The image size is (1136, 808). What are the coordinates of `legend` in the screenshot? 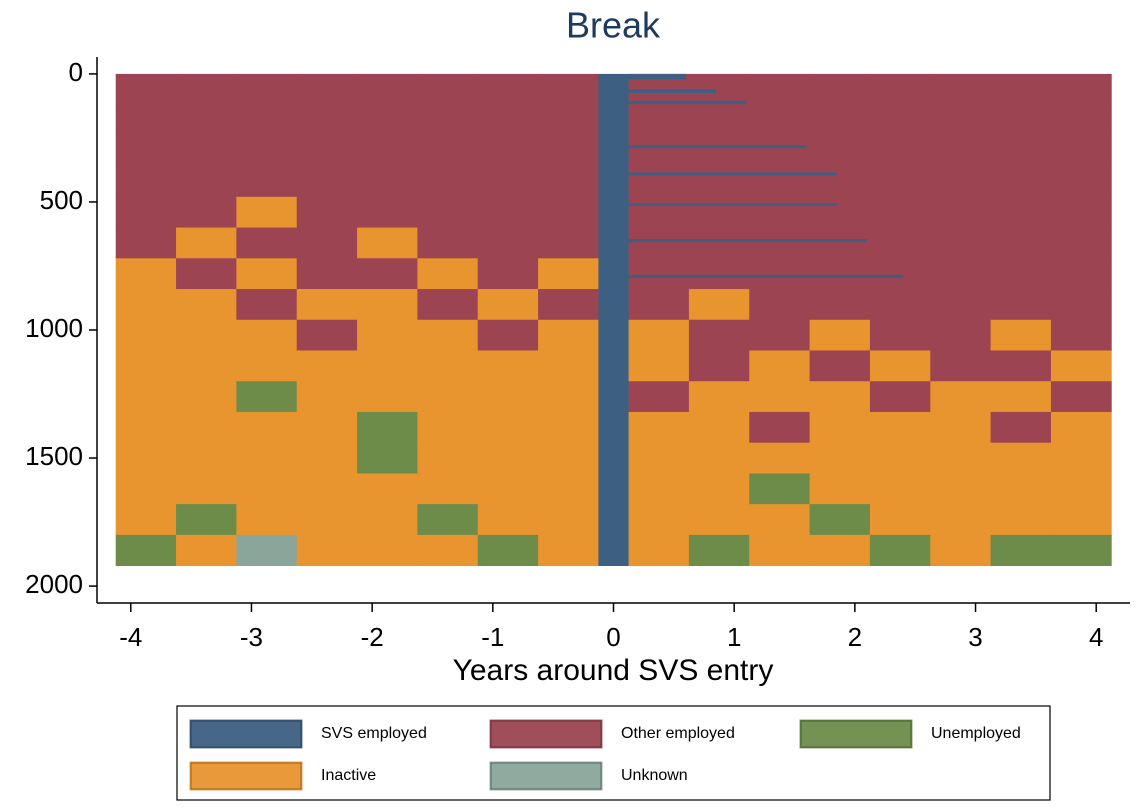 It's located at (613, 753).